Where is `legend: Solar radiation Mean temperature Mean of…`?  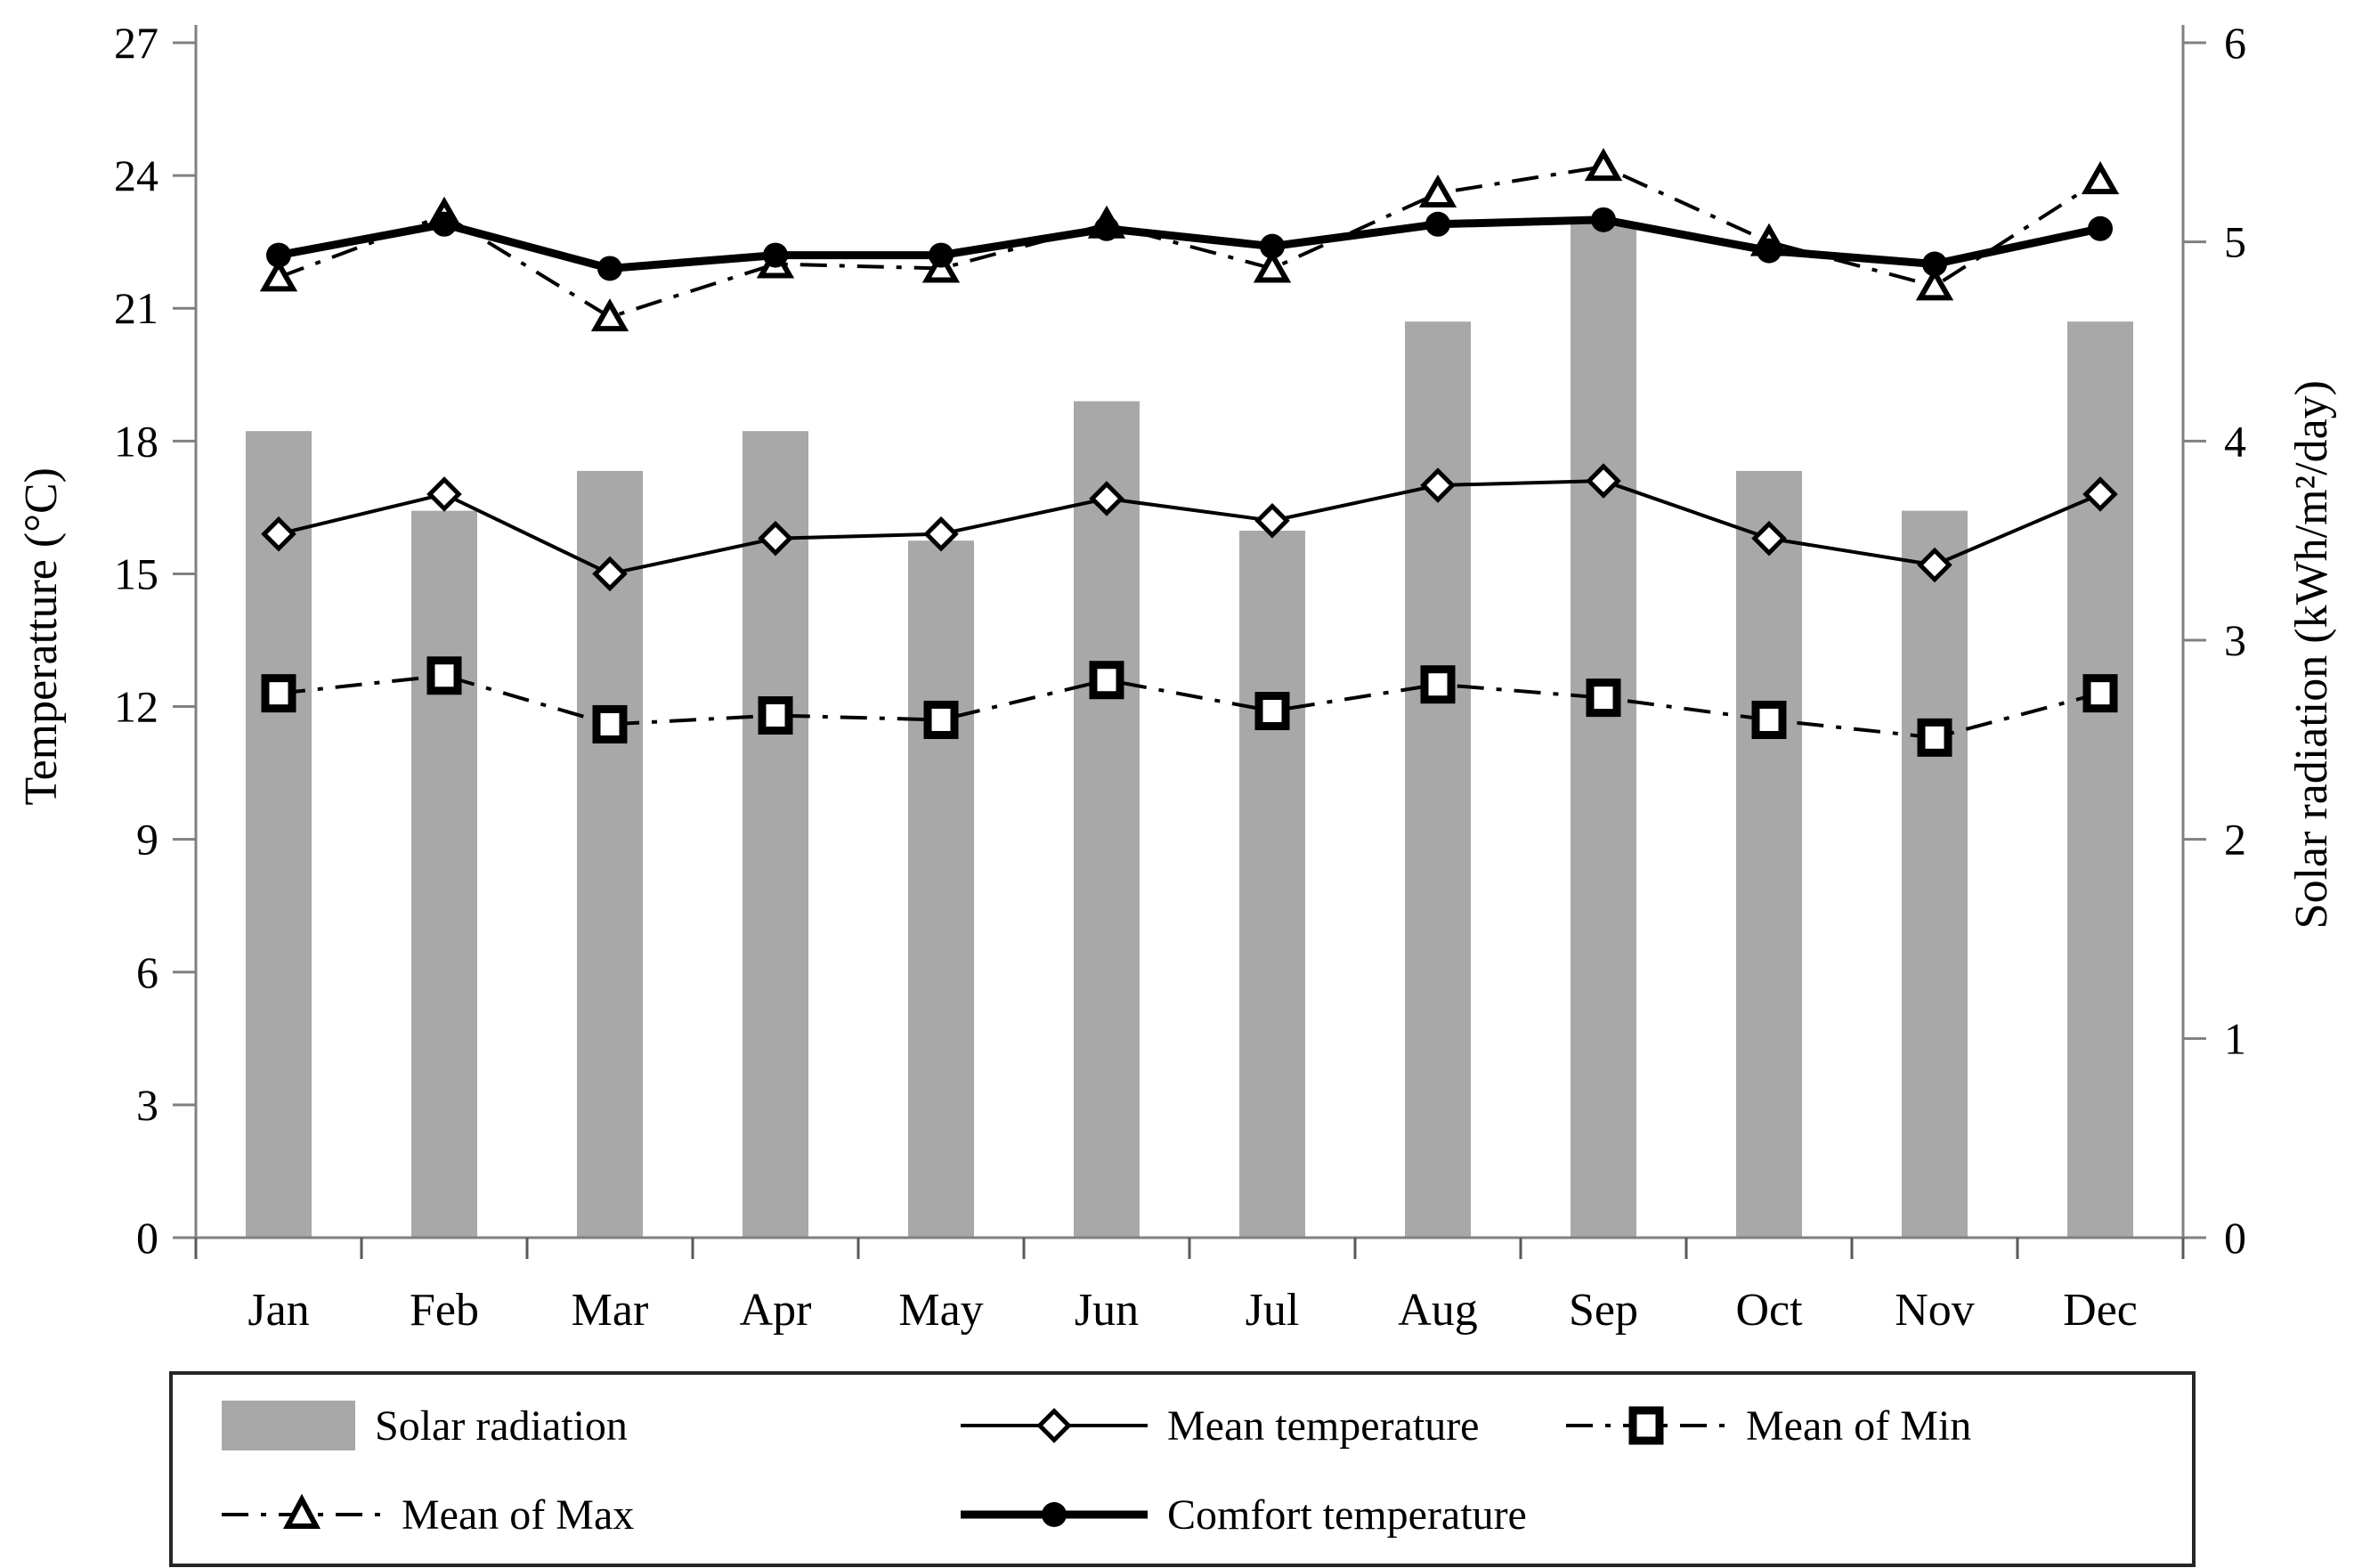 legend: Solar radiation Mean temperature Mean of… is located at coordinates (1182, 1469).